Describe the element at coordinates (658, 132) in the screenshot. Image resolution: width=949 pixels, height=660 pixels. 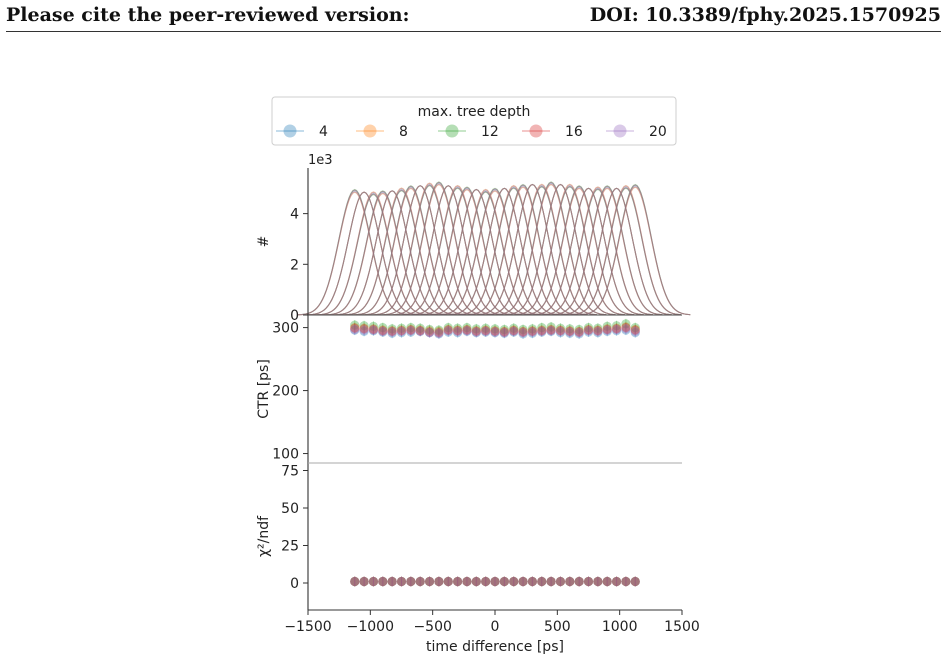
I see `legend-label-20: 20` at that location.